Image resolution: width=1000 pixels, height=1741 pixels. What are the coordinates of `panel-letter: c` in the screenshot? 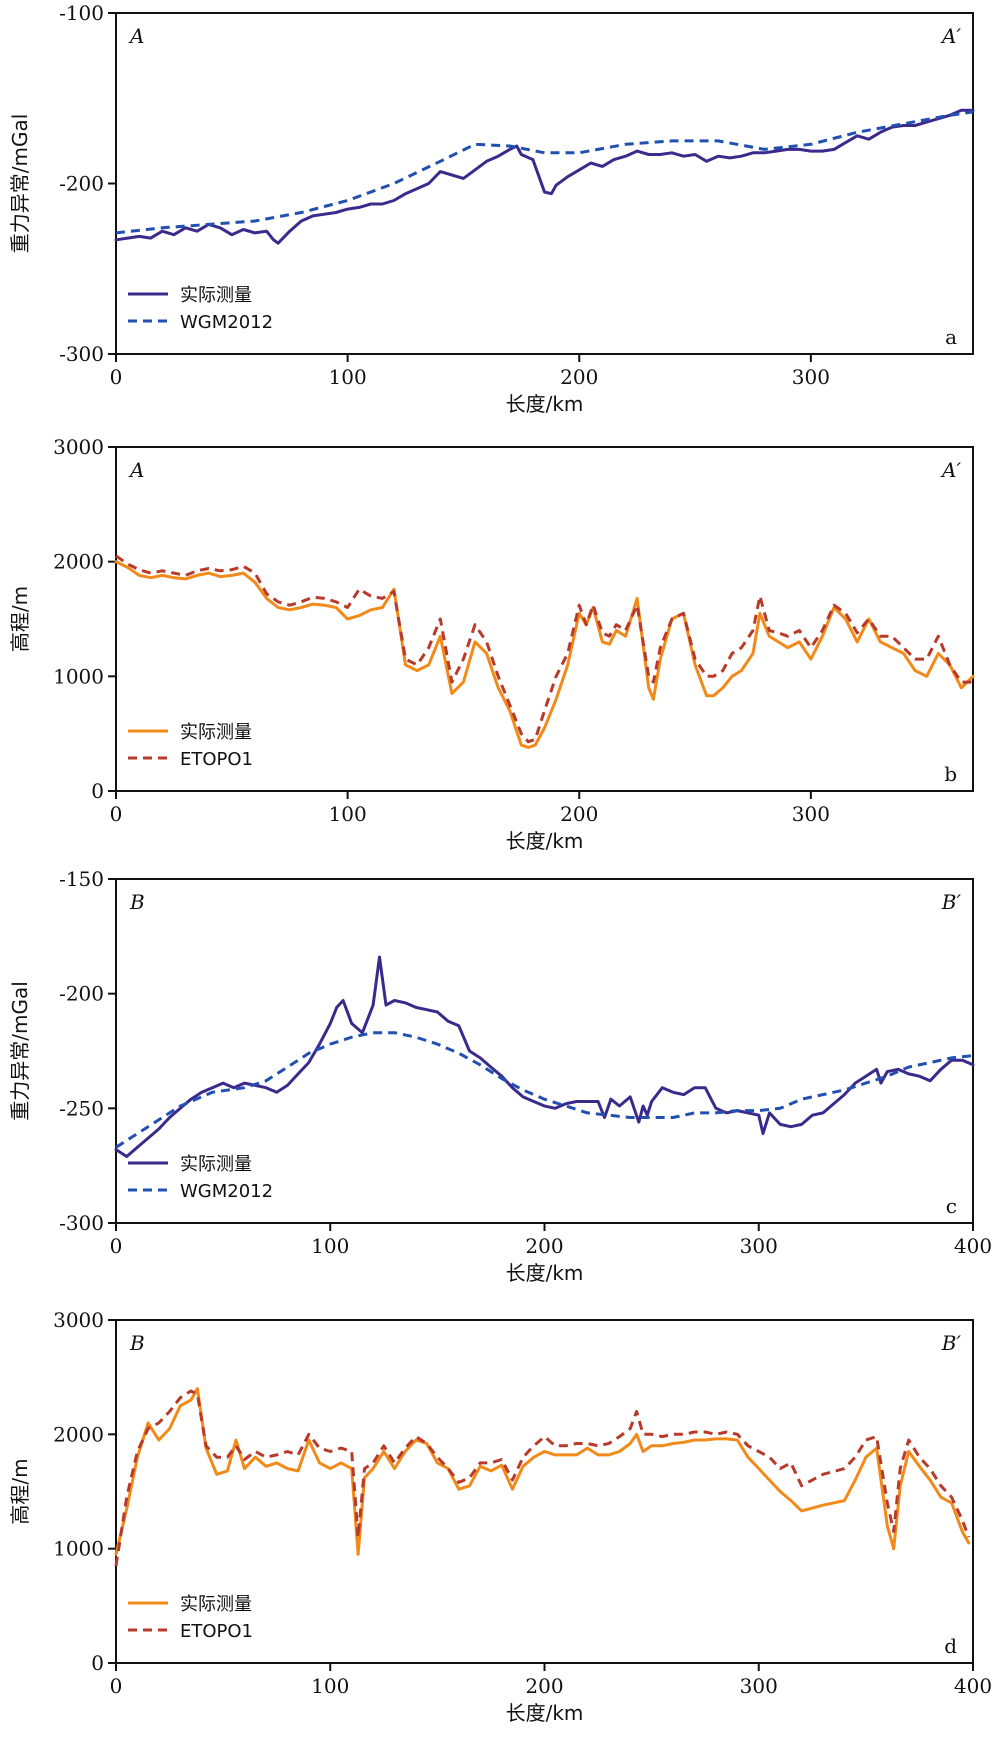 It's located at (951, 1206).